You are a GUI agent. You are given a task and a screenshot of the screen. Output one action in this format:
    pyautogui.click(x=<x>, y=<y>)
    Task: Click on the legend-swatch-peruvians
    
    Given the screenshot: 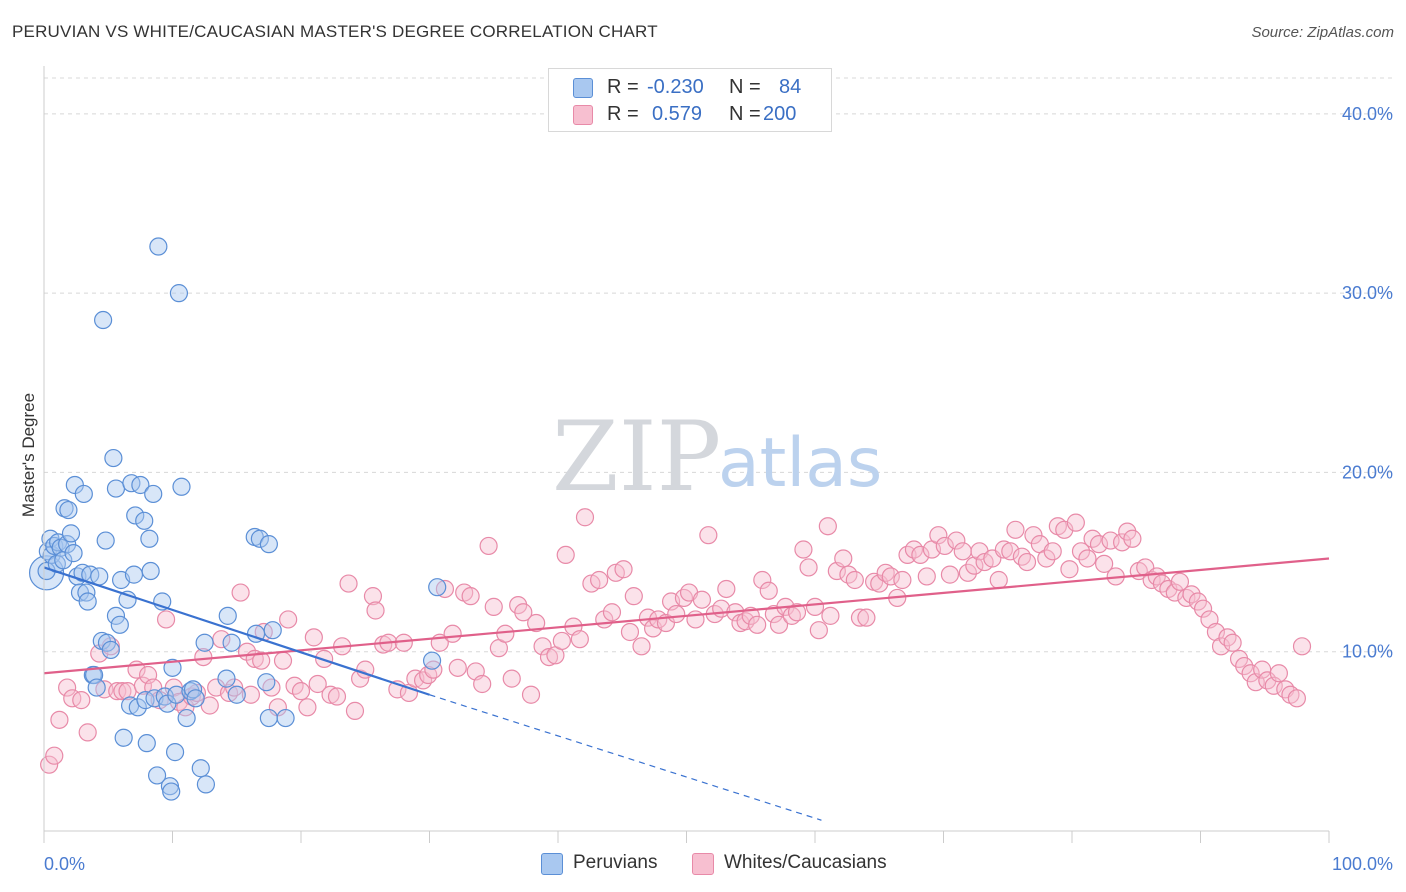 What is the action you would take?
    pyautogui.click(x=552, y=864)
    